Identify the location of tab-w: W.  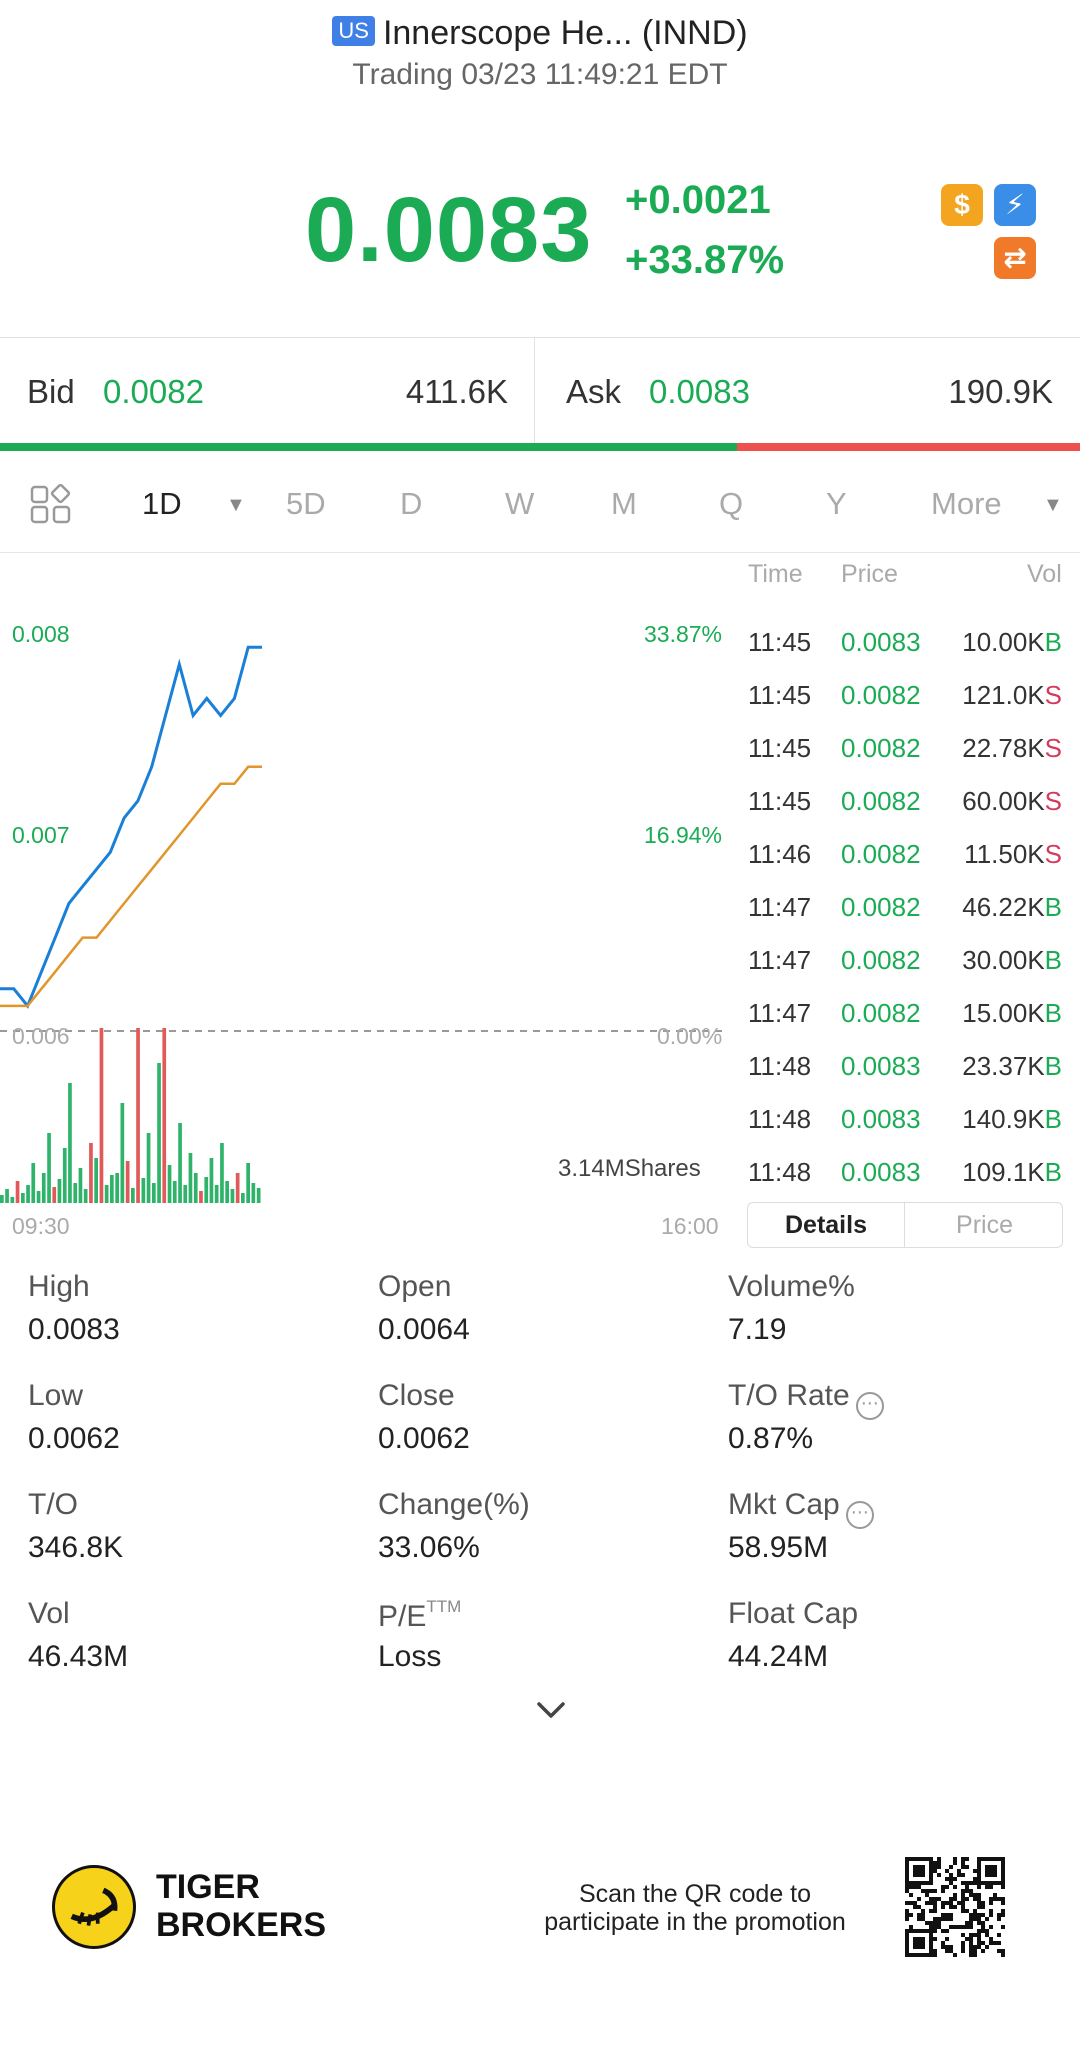
(520, 503).